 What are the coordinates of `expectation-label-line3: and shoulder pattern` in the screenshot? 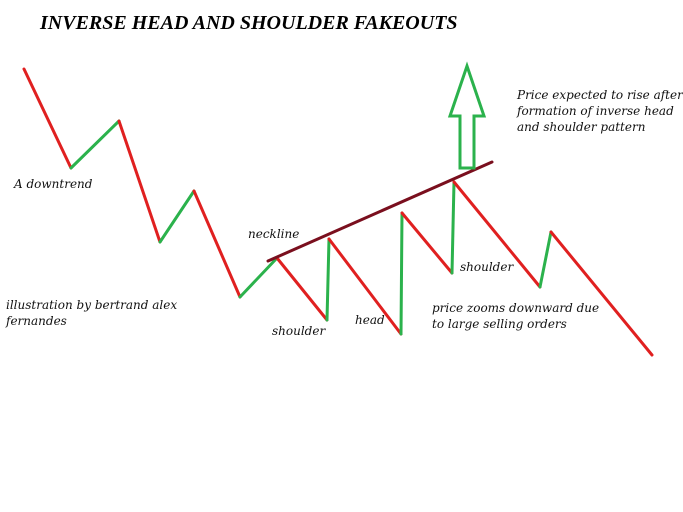 It's located at (581, 127).